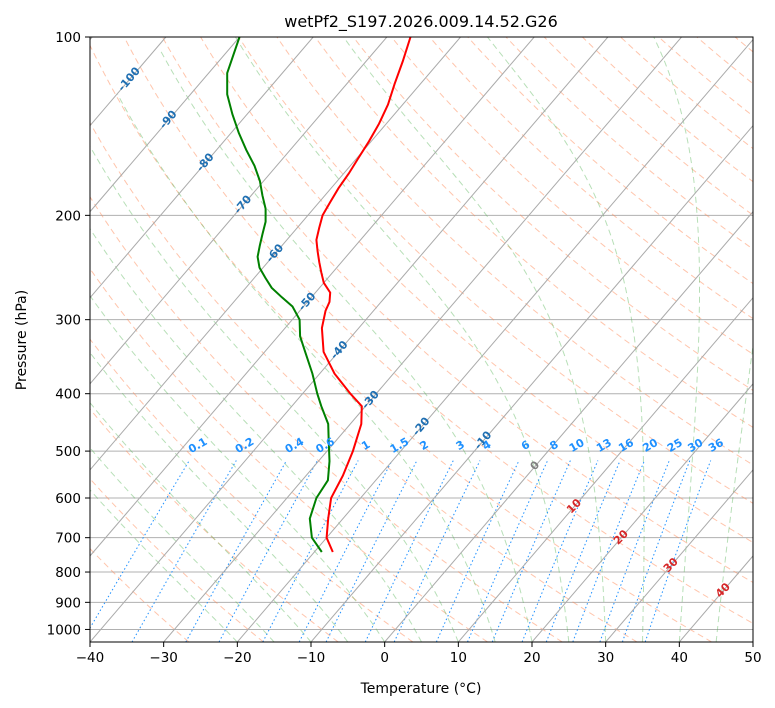 The width and height of the screenshot is (775, 708). What do you see at coordinates (421, 689) in the screenshot?
I see `x-axis-label: Temperature (°C)` at bounding box center [421, 689].